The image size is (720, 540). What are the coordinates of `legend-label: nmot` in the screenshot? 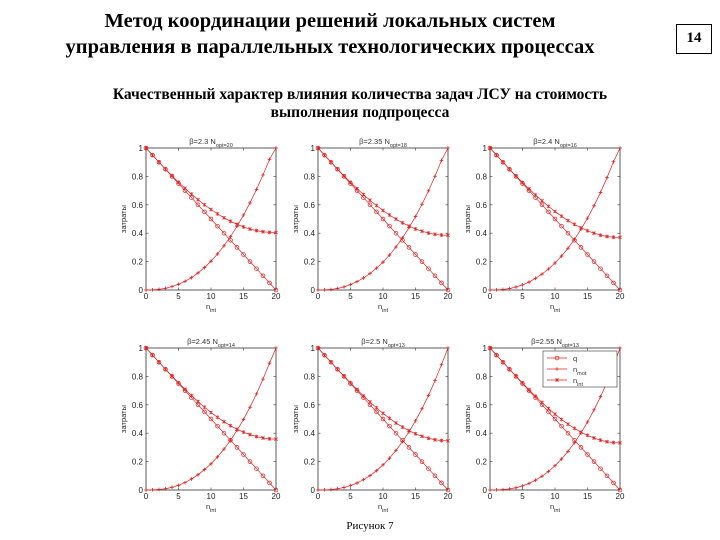 It's located at (580, 371).